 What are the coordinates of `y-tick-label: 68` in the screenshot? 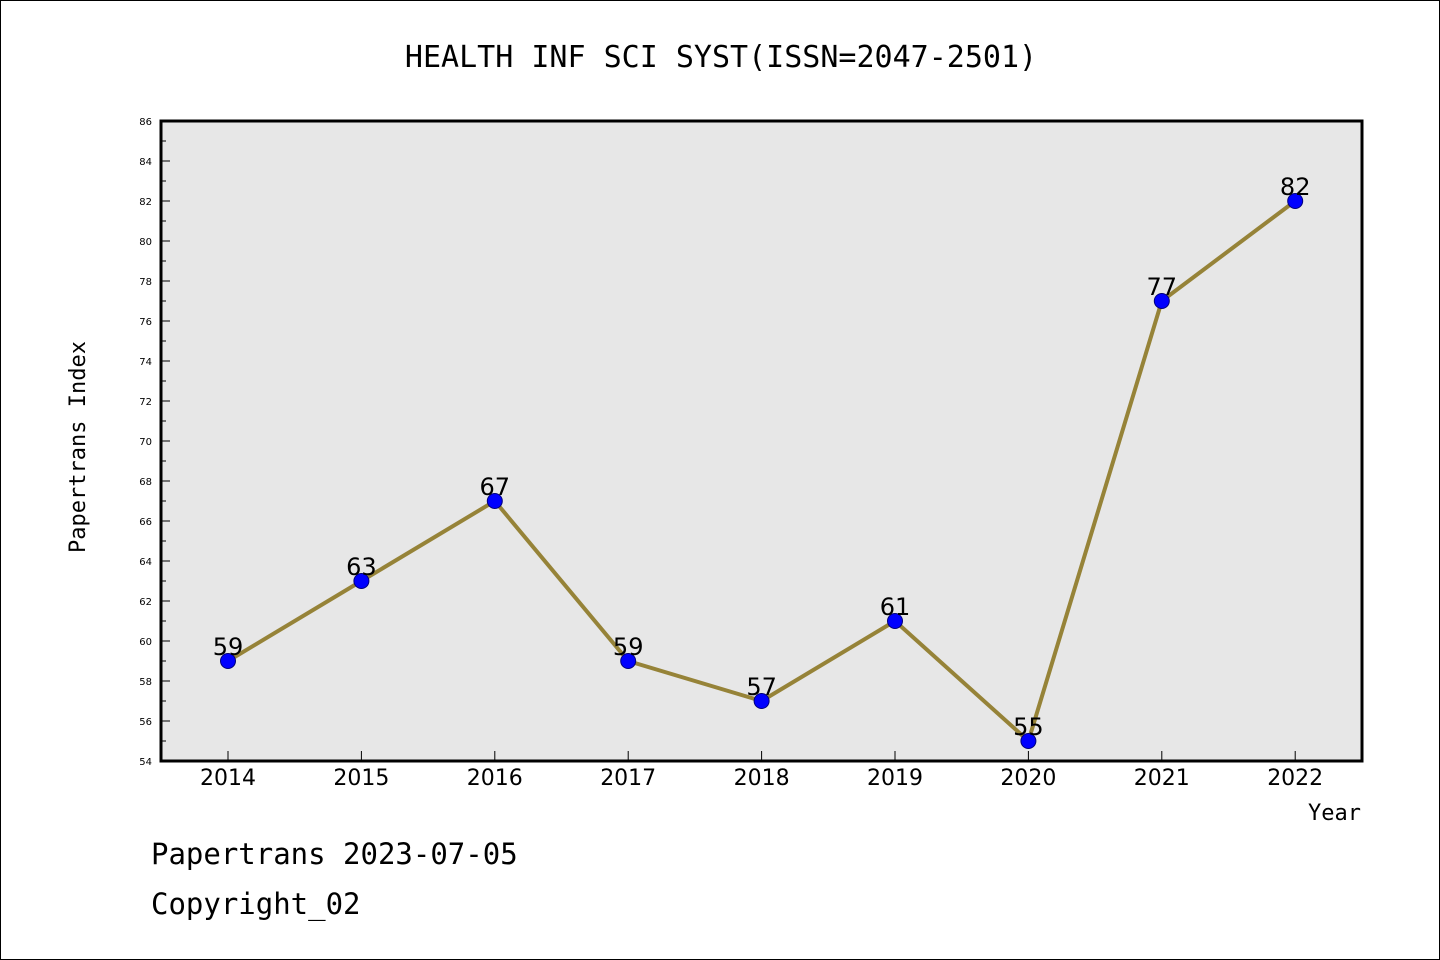 It's located at (145, 482).